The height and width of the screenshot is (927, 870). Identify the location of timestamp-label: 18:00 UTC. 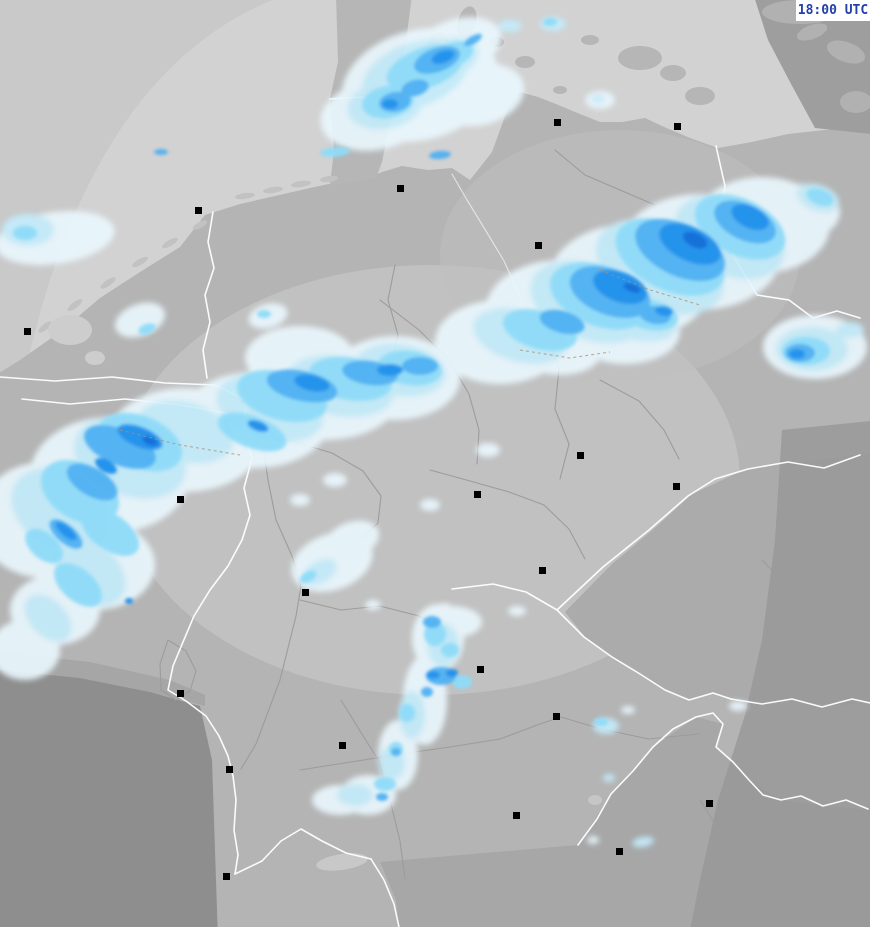
(833, 10).